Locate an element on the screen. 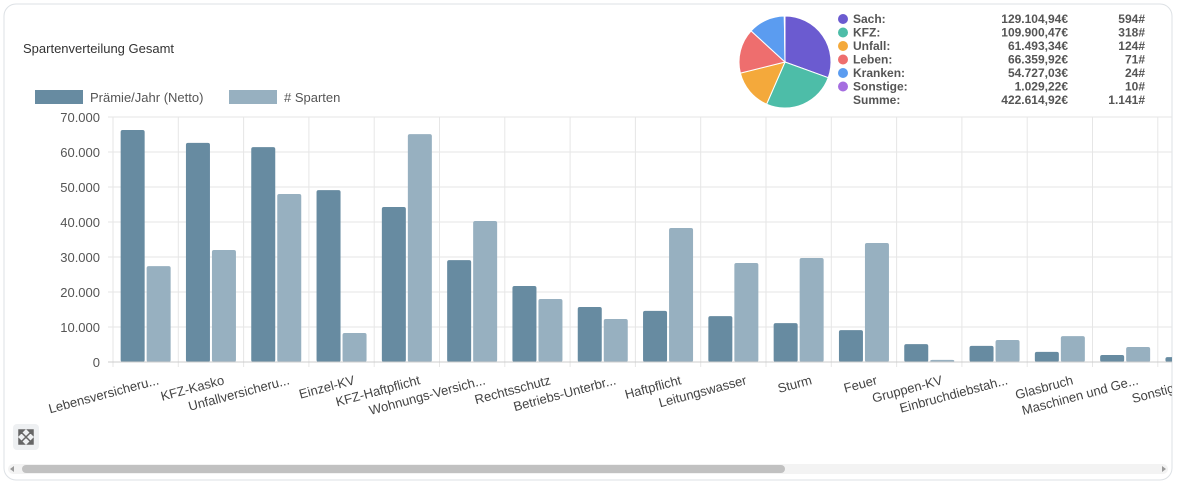 This screenshot has height=484, width=1181. y-tick-label: 50.000 is located at coordinates (80, 187).